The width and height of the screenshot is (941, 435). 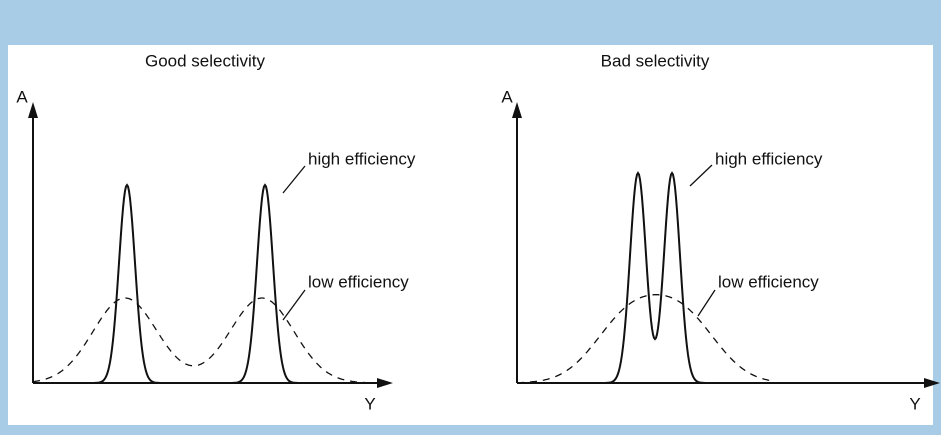 What do you see at coordinates (205, 60) in the screenshot?
I see `panel-title: Good selectivity` at bounding box center [205, 60].